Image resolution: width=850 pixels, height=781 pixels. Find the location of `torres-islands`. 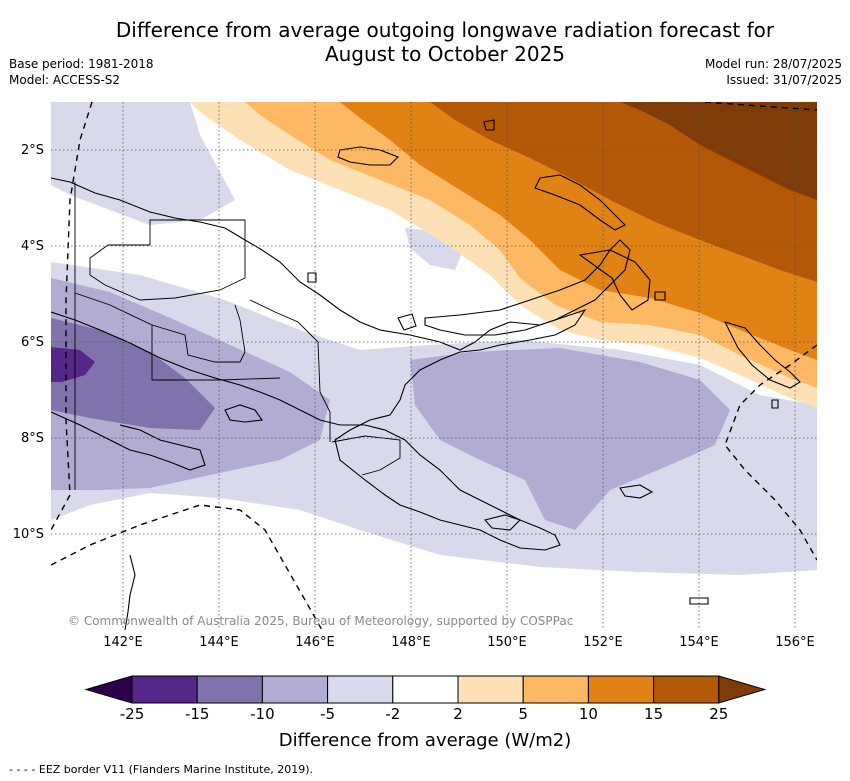

torres-islands is located at coordinates (243, 413).